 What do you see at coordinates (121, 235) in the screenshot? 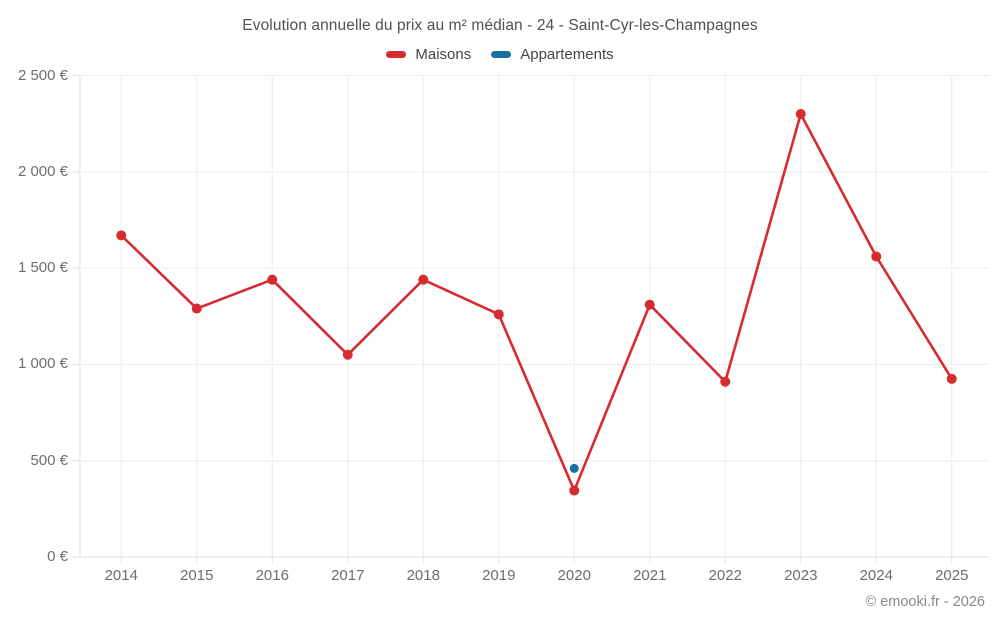
I see `data-point-maisons-2014` at bounding box center [121, 235].